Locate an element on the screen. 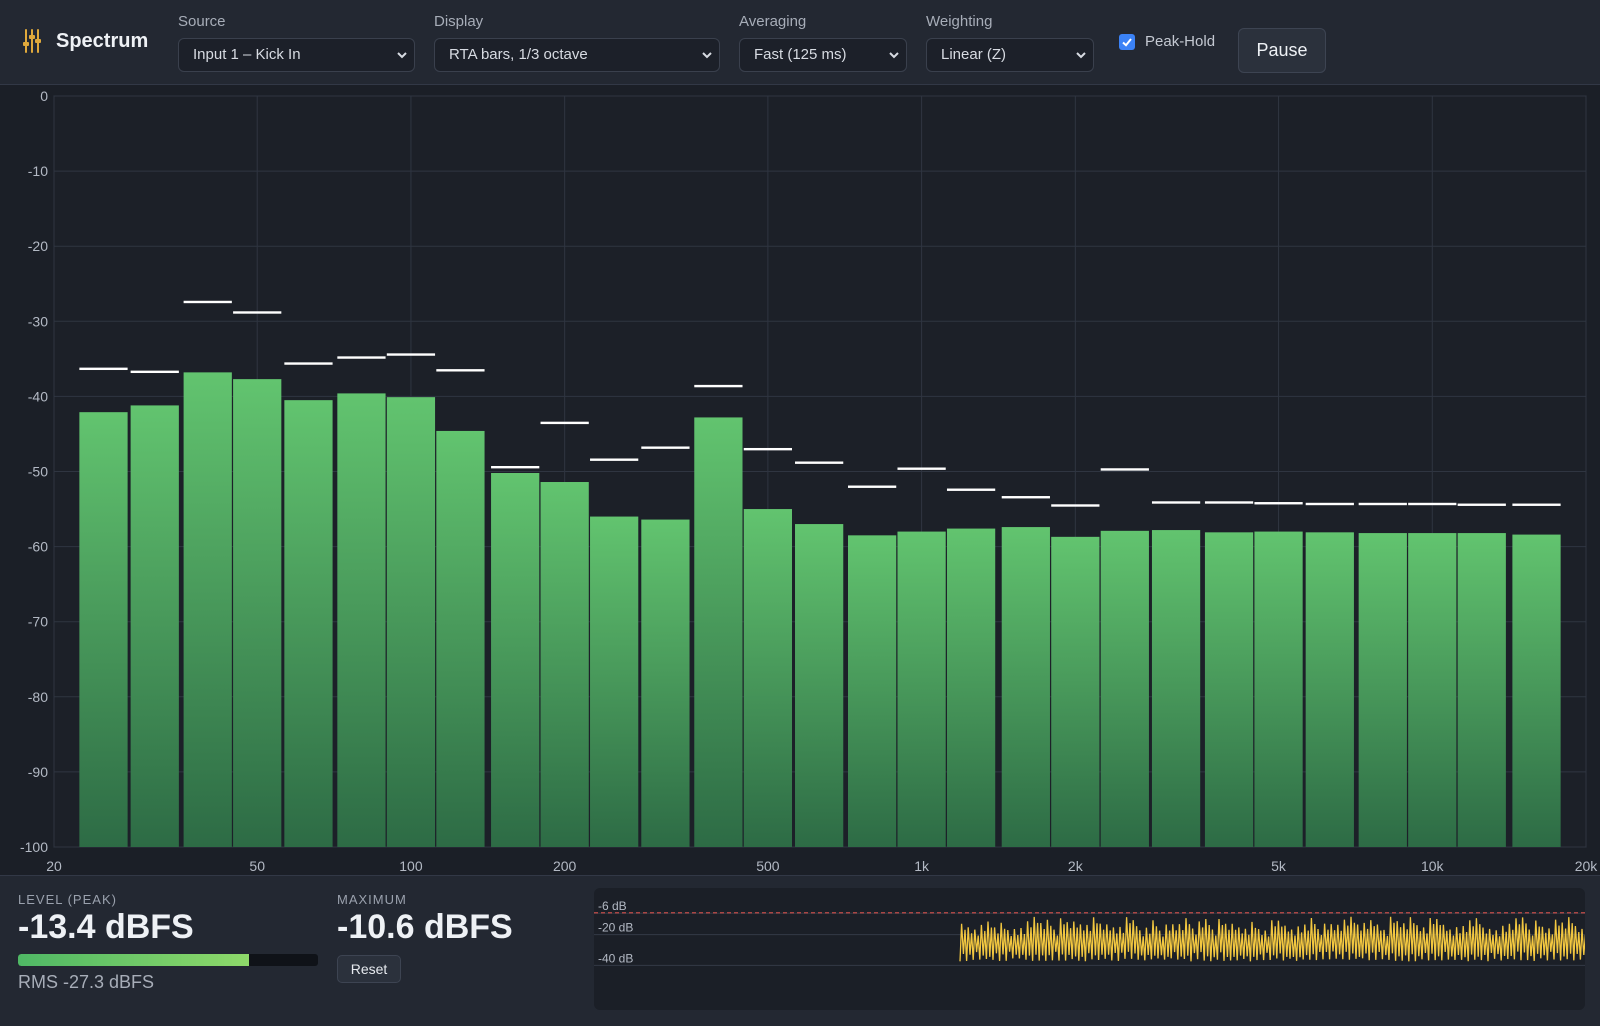 The image size is (1600, 1026). maximum-value: -10.6 dBFS is located at coordinates (425, 927).